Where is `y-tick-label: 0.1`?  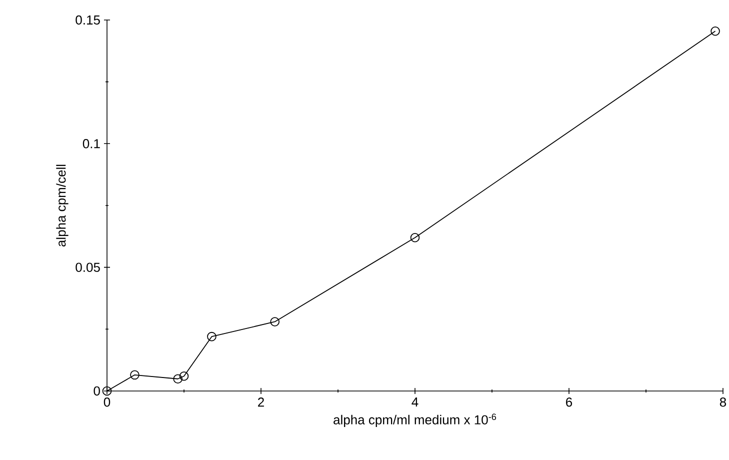
y-tick-label: 0.1 is located at coordinates (91, 143).